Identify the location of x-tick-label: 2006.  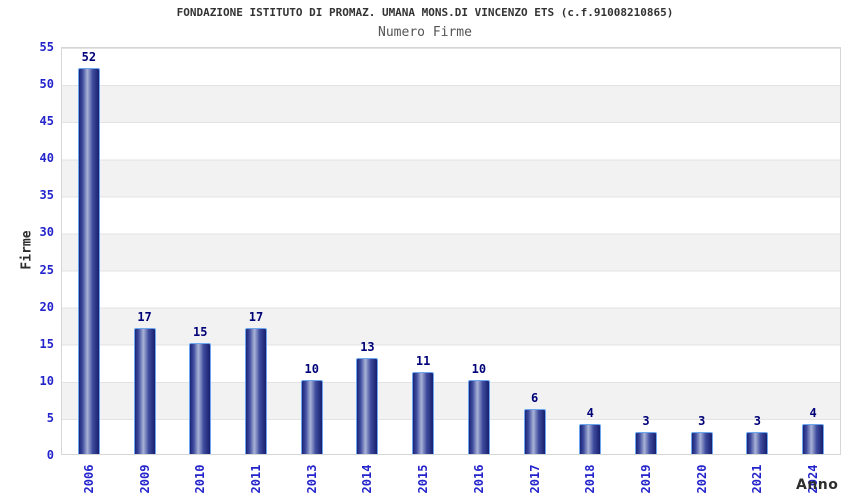
(88, 479).